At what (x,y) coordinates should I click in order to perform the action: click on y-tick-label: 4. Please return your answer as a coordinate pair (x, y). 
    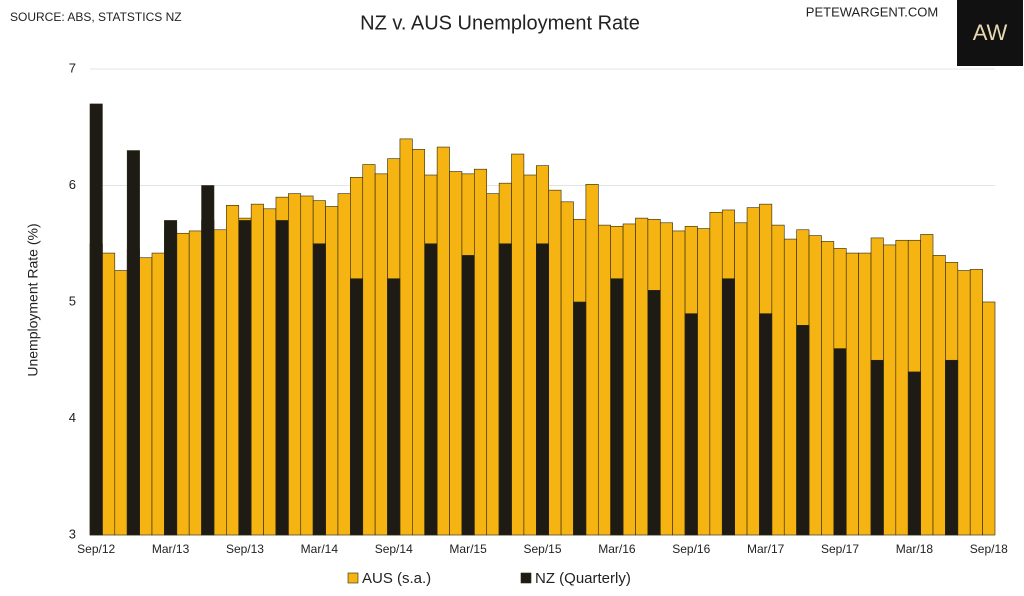
    Looking at the image, I should click on (72, 417).